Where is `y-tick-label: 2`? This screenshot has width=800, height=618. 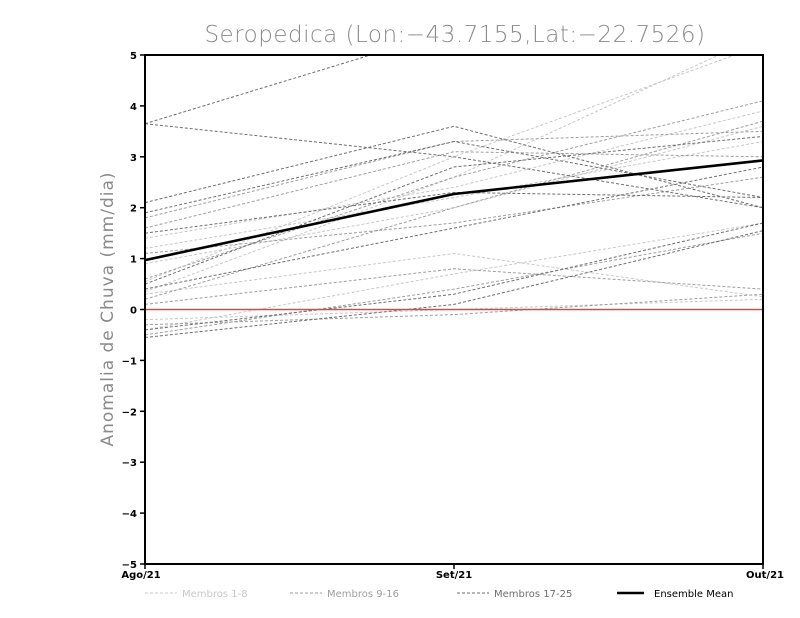 y-tick-label: 2 is located at coordinates (133, 209).